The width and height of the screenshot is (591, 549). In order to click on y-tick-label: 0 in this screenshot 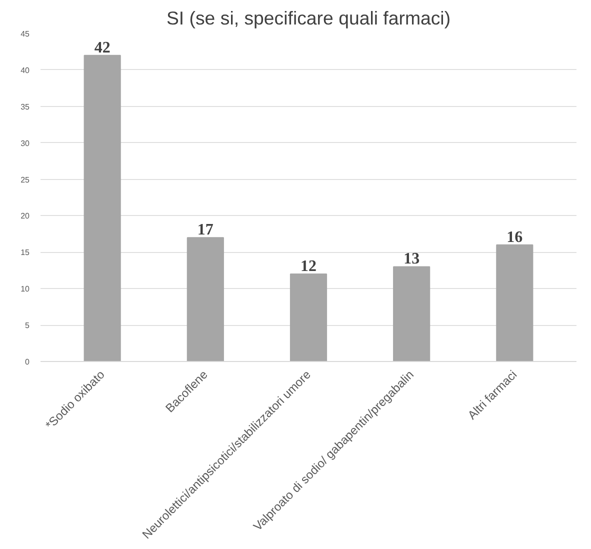, I will do `click(27, 362)`.